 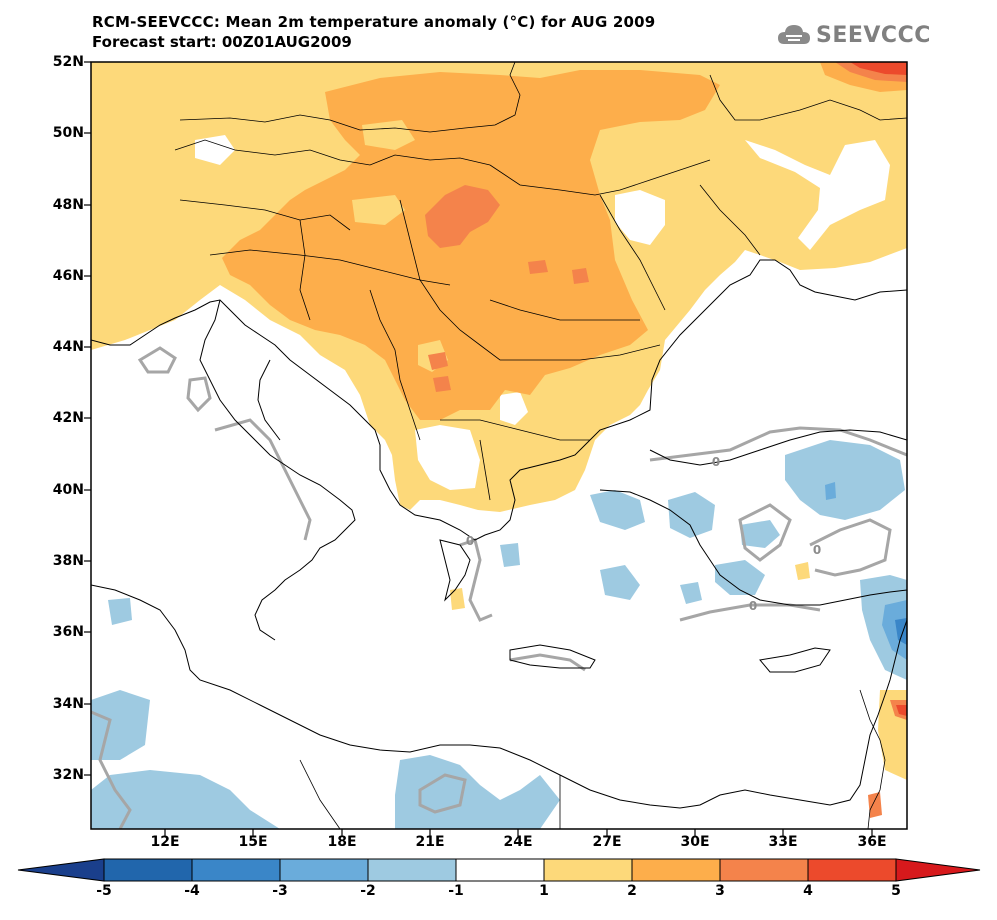 I want to click on colorbar, so click(x=499, y=870).